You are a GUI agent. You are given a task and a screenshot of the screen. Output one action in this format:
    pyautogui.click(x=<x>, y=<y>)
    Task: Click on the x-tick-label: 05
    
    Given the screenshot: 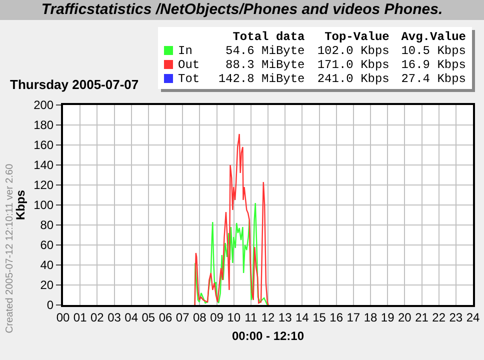 What is the action you would take?
    pyautogui.click(x=149, y=317)
    